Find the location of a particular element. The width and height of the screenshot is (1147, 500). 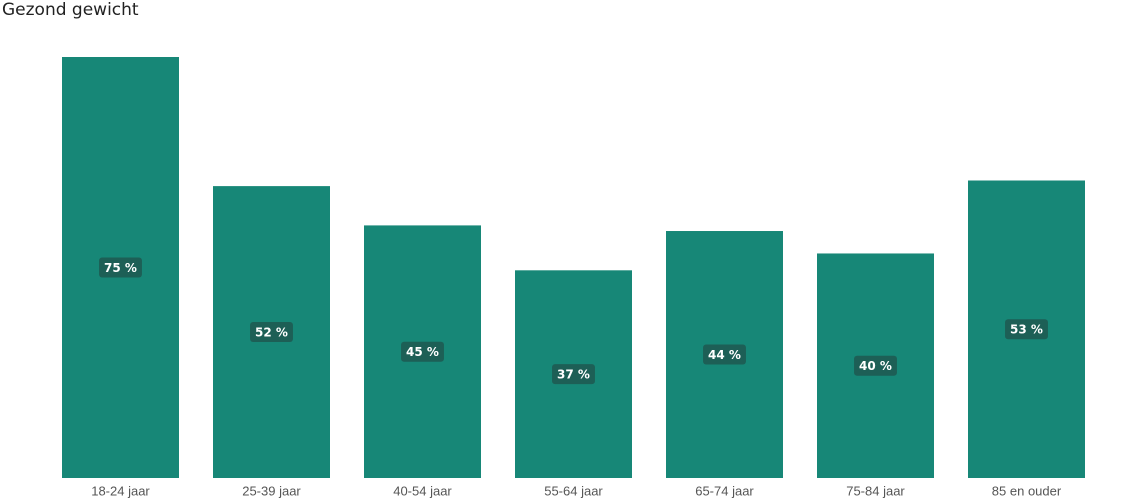

value-label: 37 % is located at coordinates (573, 375).